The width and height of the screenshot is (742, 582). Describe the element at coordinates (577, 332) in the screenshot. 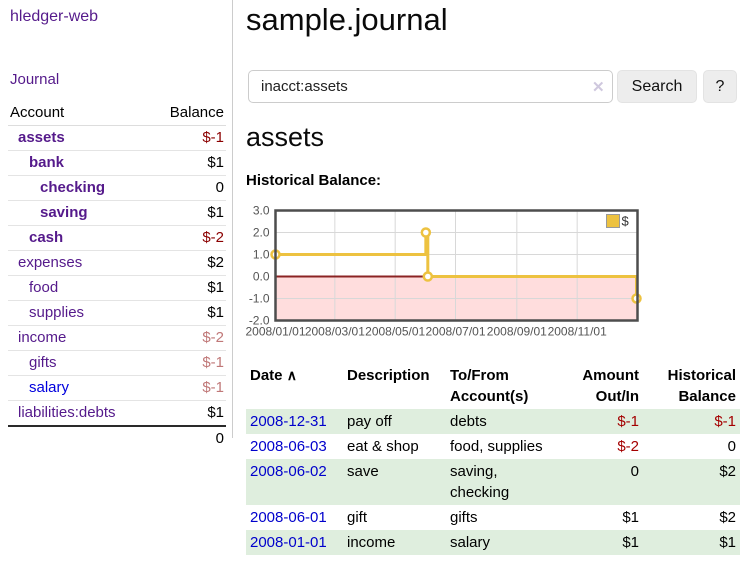

I see `svg-text: 2008/11/01` at that location.